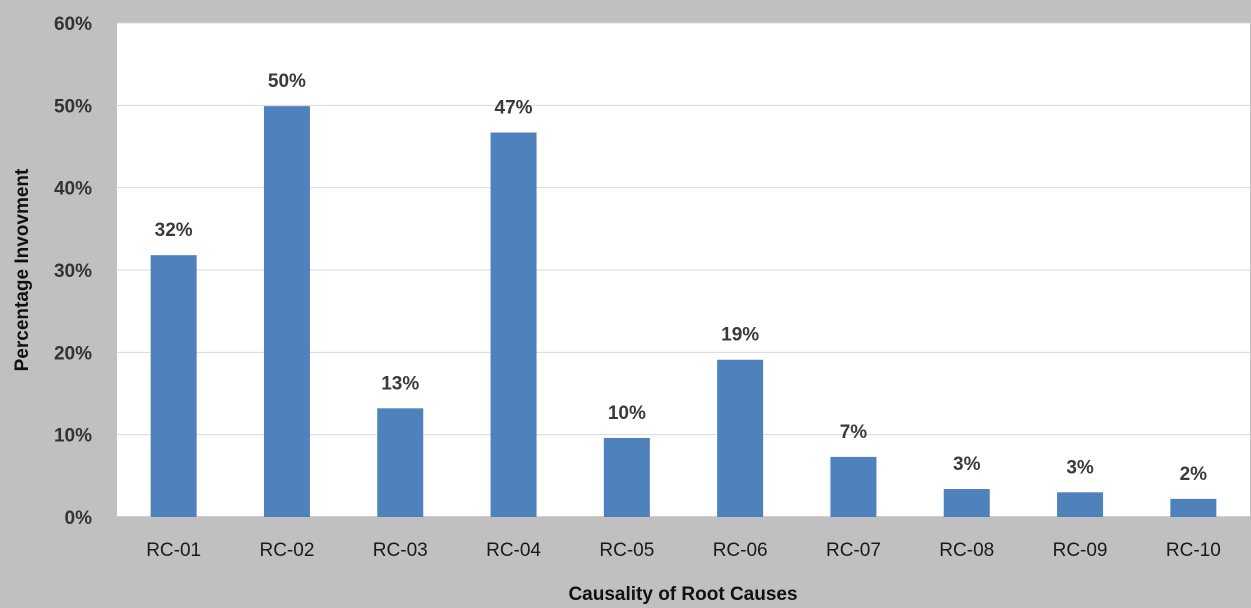 The height and width of the screenshot is (608, 1251). Describe the element at coordinates (514, 108) in the screenshot. I see `data-label: 47%` at that location.